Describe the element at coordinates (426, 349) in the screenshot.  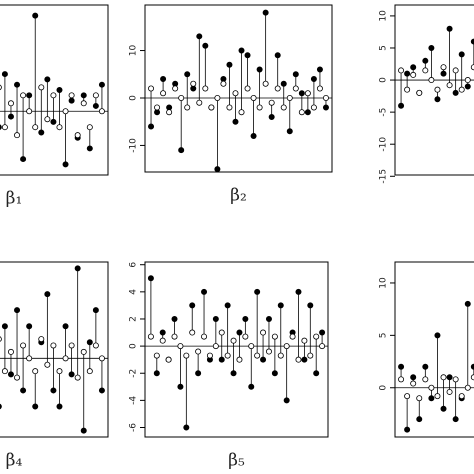
I see `panel: 0 5 10` at that location.